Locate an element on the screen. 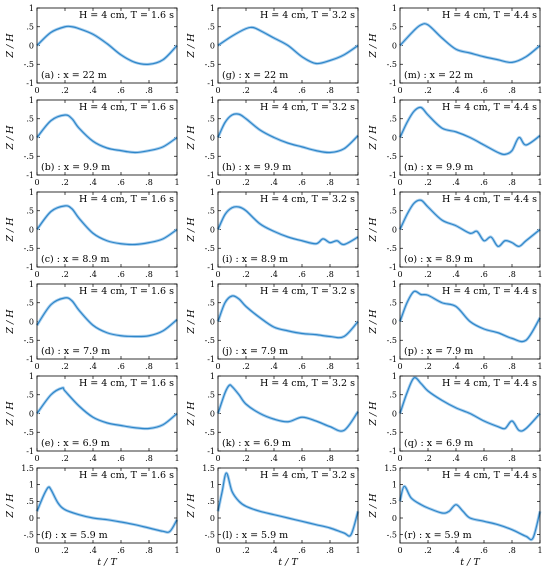  panel-label: (o) : x = 8.9 m is located at coordinates (438, 259).